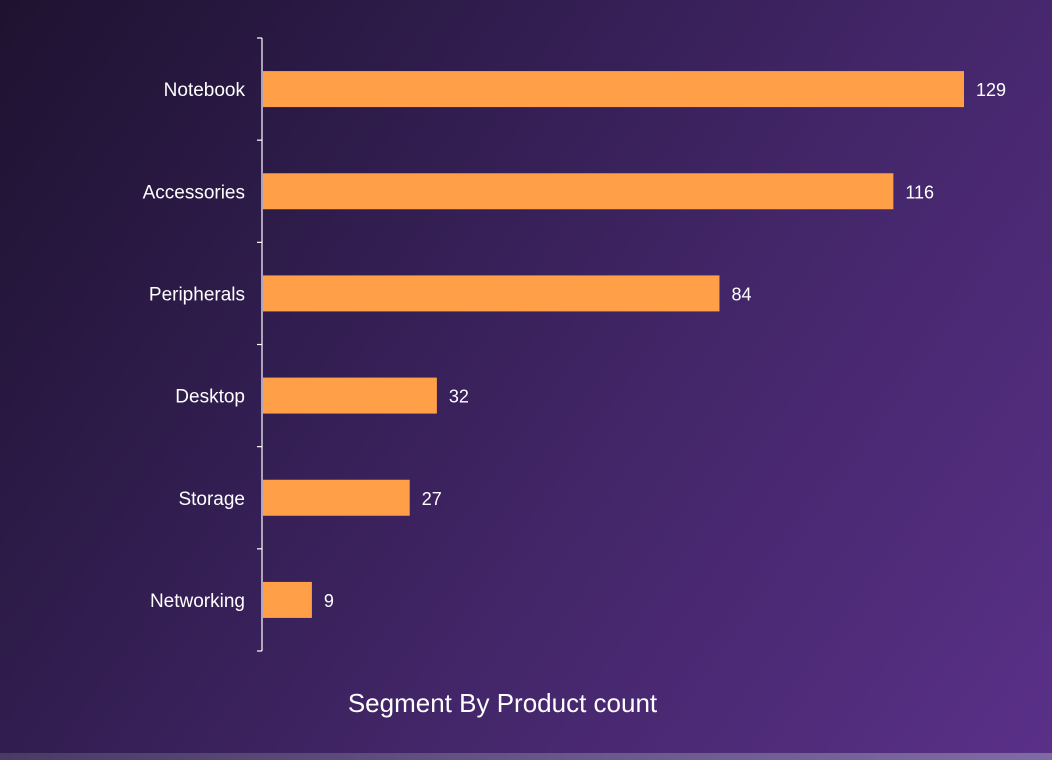 The height and width of the screenshot is (760, 1052). What do you see at coordinates (329, 601) in the screenshot?
I see `value-label: 9` at bounding box center [329, 601].